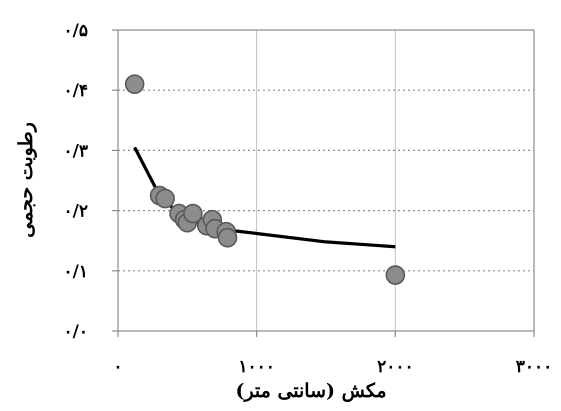  I want to click on x-tick-label-2: ۲۰۰۰, so click(395, 367).